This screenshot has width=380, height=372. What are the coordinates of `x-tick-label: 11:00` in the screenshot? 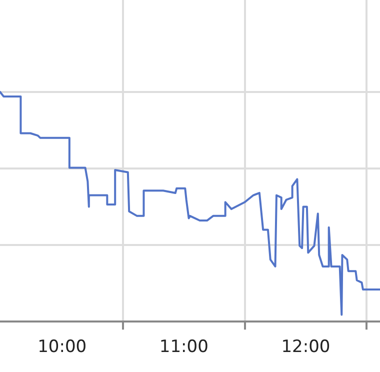 It's located at (183, 347).